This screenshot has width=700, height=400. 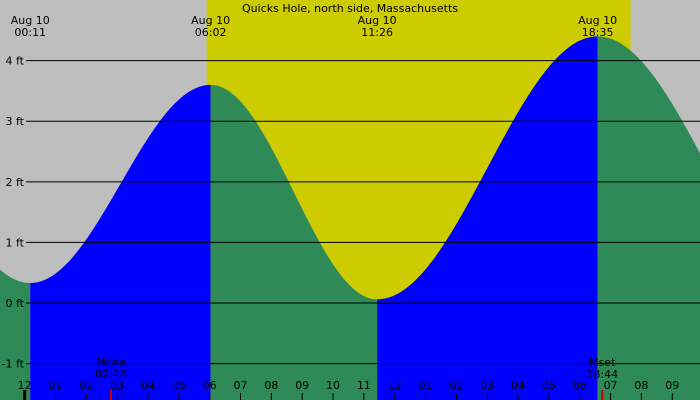 What do you see at coordinates (30, 32) in the screenshot?
I see `extreme-time-label: 00:11` at bounding box center [30, 32].